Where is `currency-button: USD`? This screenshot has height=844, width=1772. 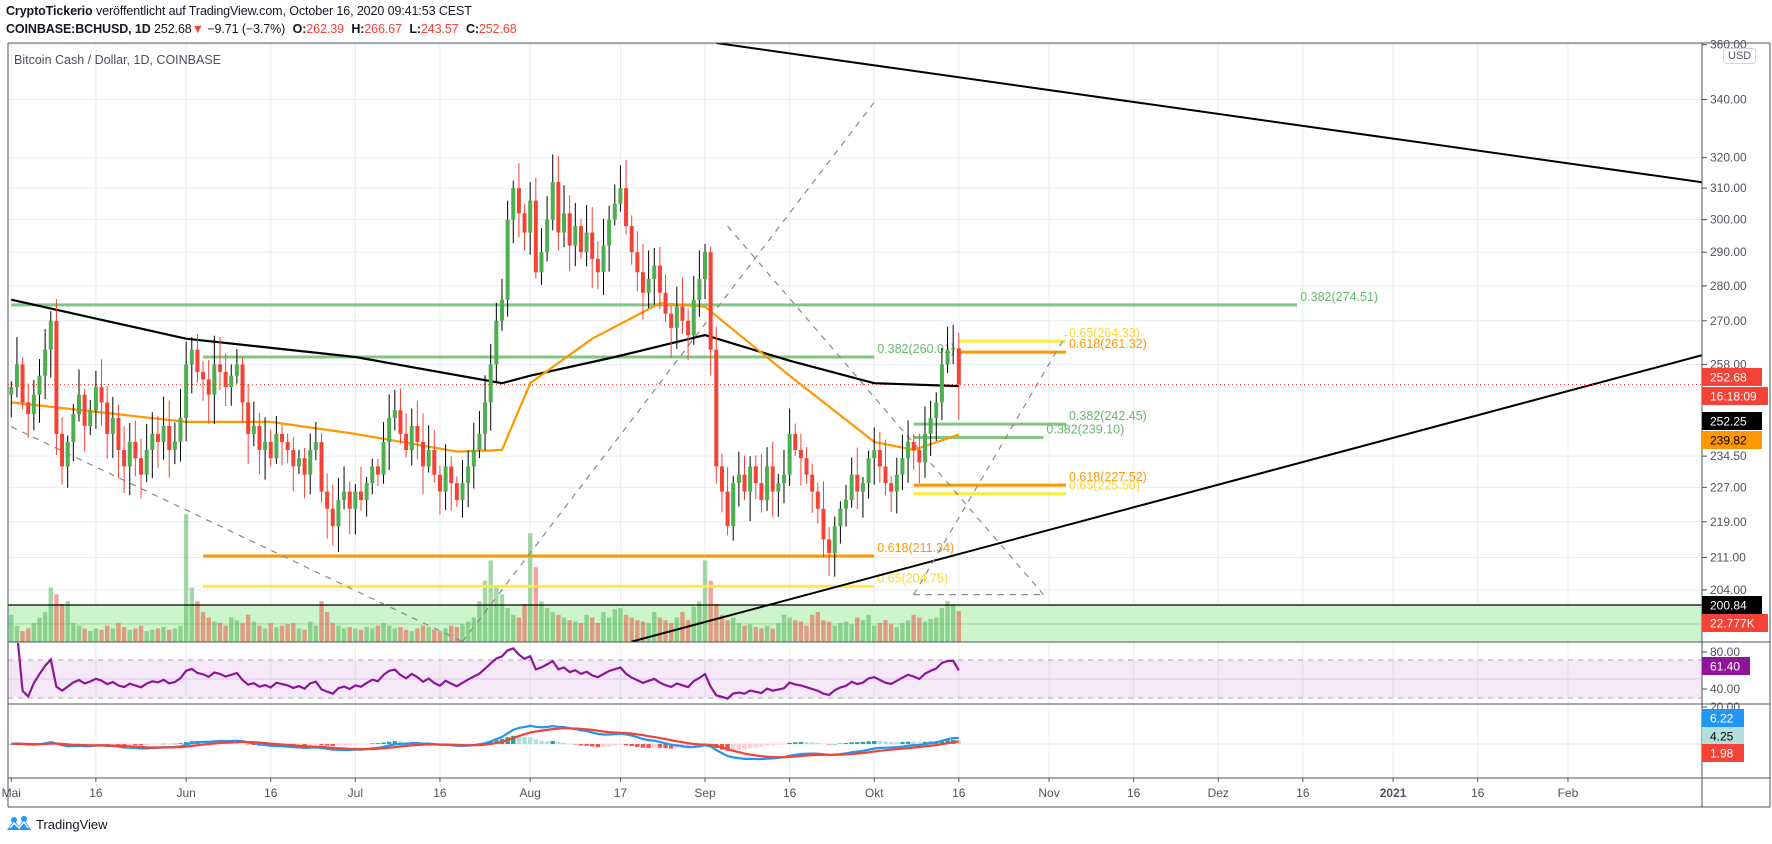 currency-button: USD is located at coordinates (1740, 56).